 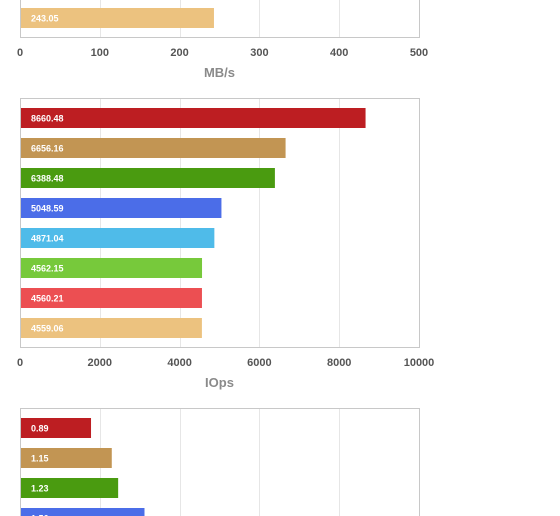 What do you see at coordinates (40, 459) in the screenshot?
I see `bar-value-label: 1.15` at bounding box center [40, 459].